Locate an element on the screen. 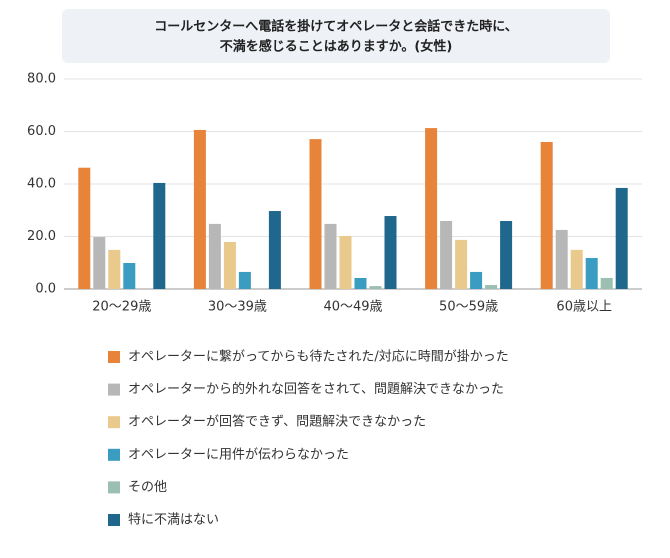  x-tick-label: 30〜39歳 is located at coordinates (237, 307).